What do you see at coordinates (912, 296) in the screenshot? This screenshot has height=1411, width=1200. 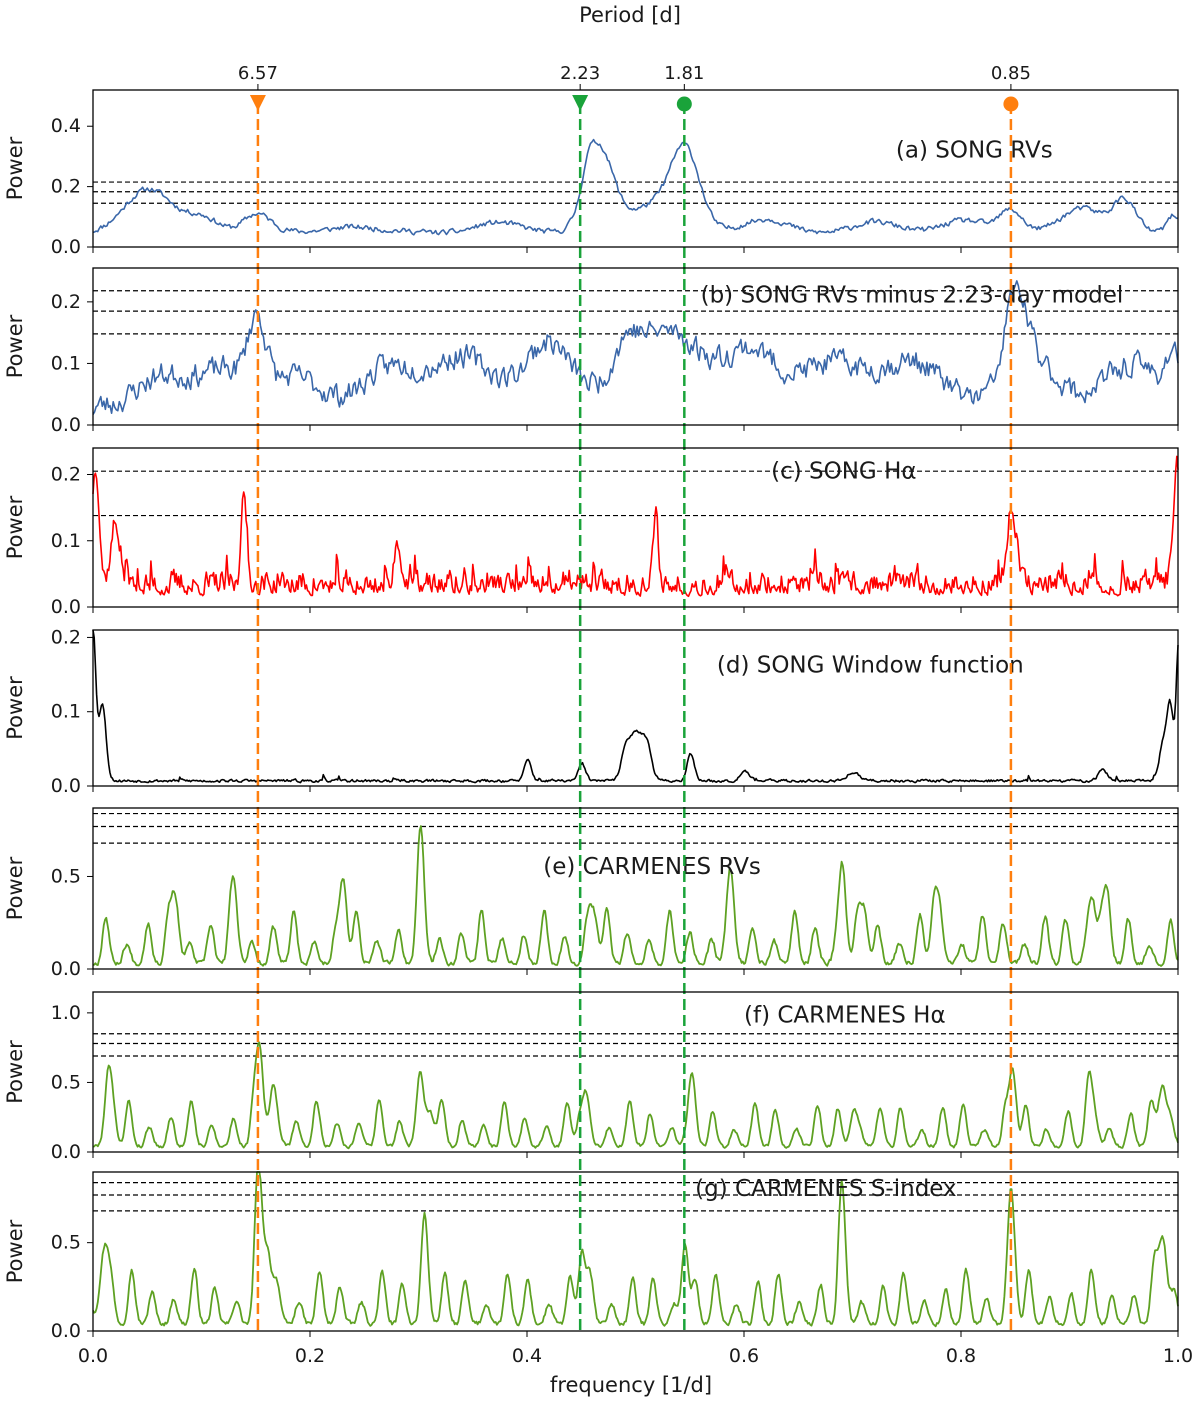 I see `panel-title: (b) SONG RVs minus 2.23-day model` at bounding box center [912, 296].